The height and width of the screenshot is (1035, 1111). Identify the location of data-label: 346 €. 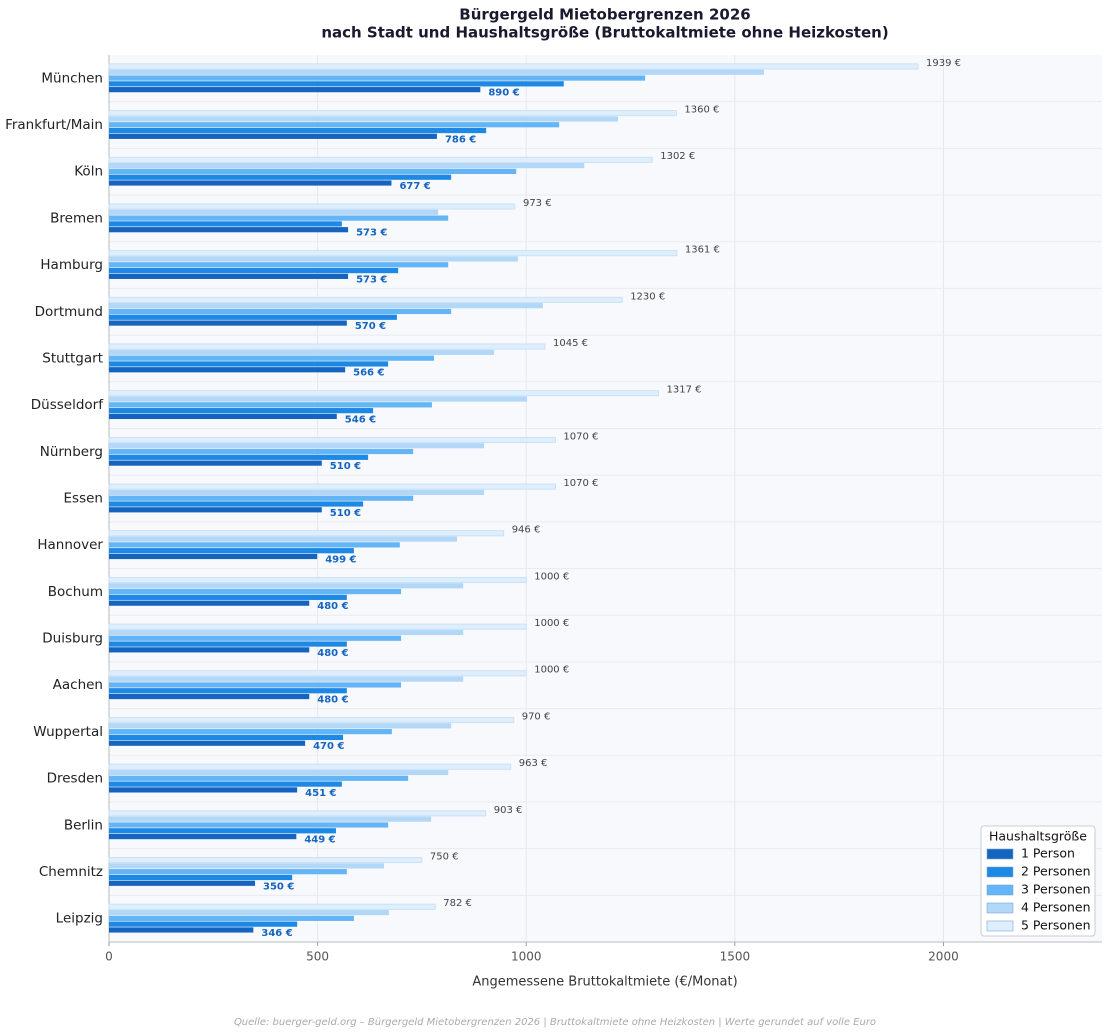
(276, 933).